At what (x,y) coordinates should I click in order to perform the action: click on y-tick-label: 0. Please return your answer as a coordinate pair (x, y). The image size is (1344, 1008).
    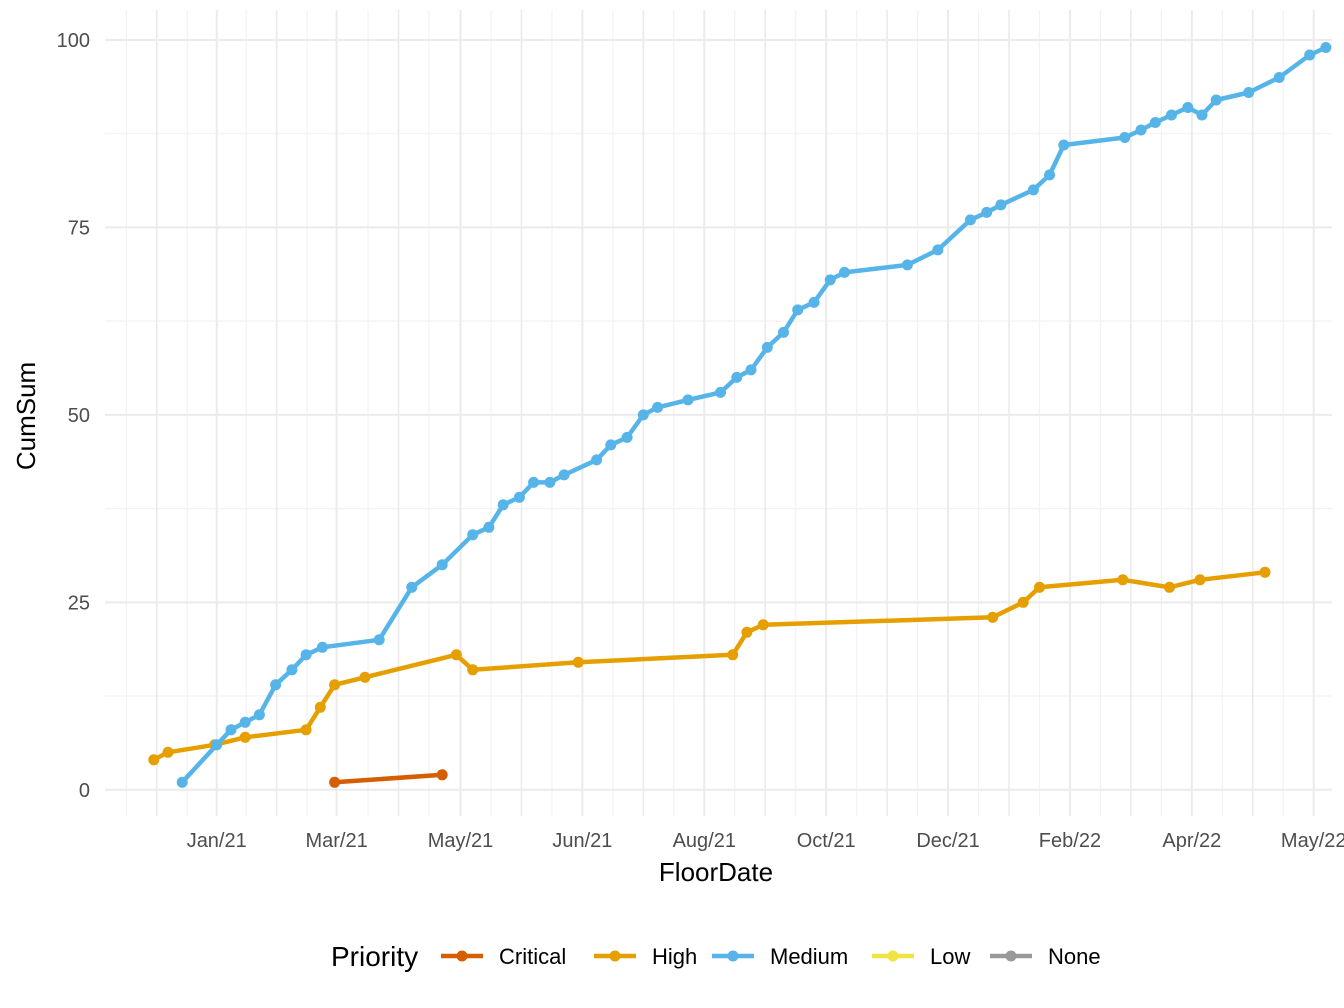
    Looking at the image, I should click on (84, 791).